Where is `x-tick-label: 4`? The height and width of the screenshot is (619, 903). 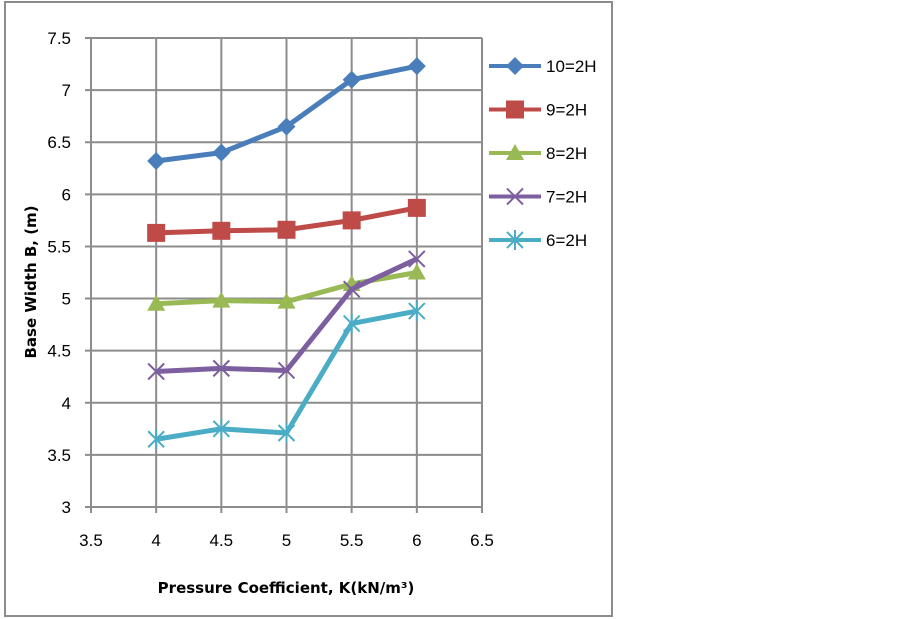 x-tick-label: 4 is located at coordinates (155, 540).